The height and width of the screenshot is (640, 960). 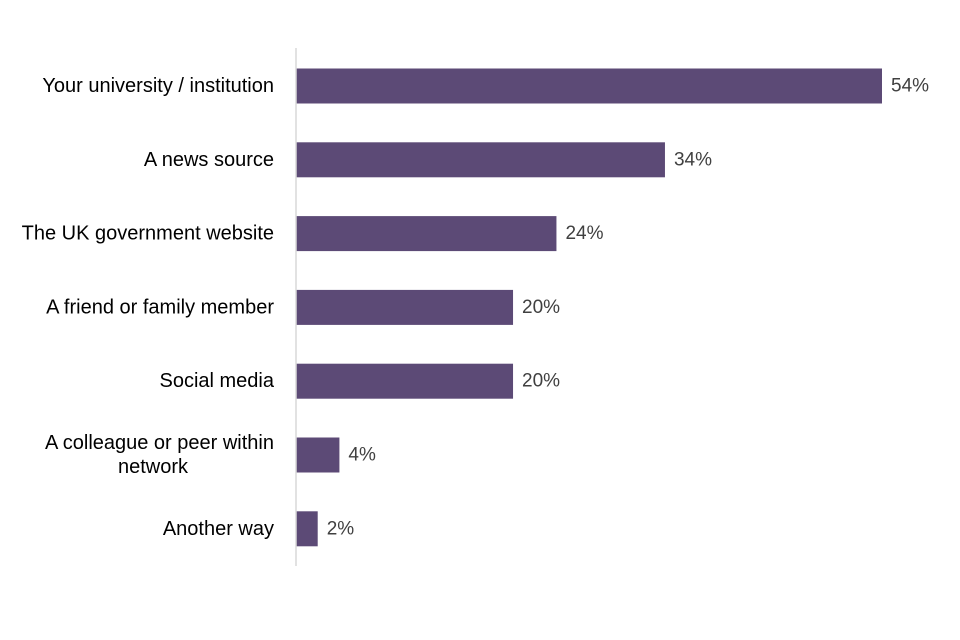 What do you see at coordinates (362, 455) in the screenshot?
I see `value-label-5: 4%` at bounding box center [362, 455].